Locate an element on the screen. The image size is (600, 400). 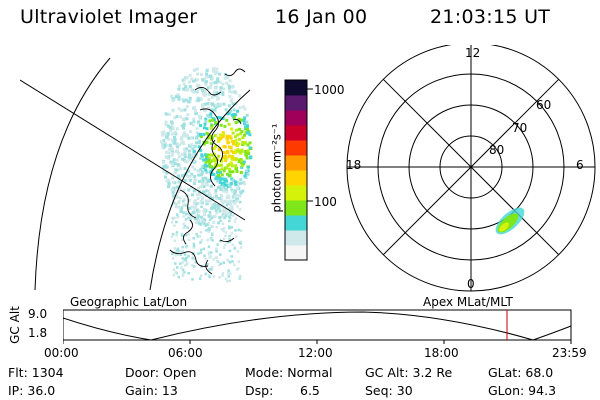
colorbar-stripe is located at coordinates (296, 193).